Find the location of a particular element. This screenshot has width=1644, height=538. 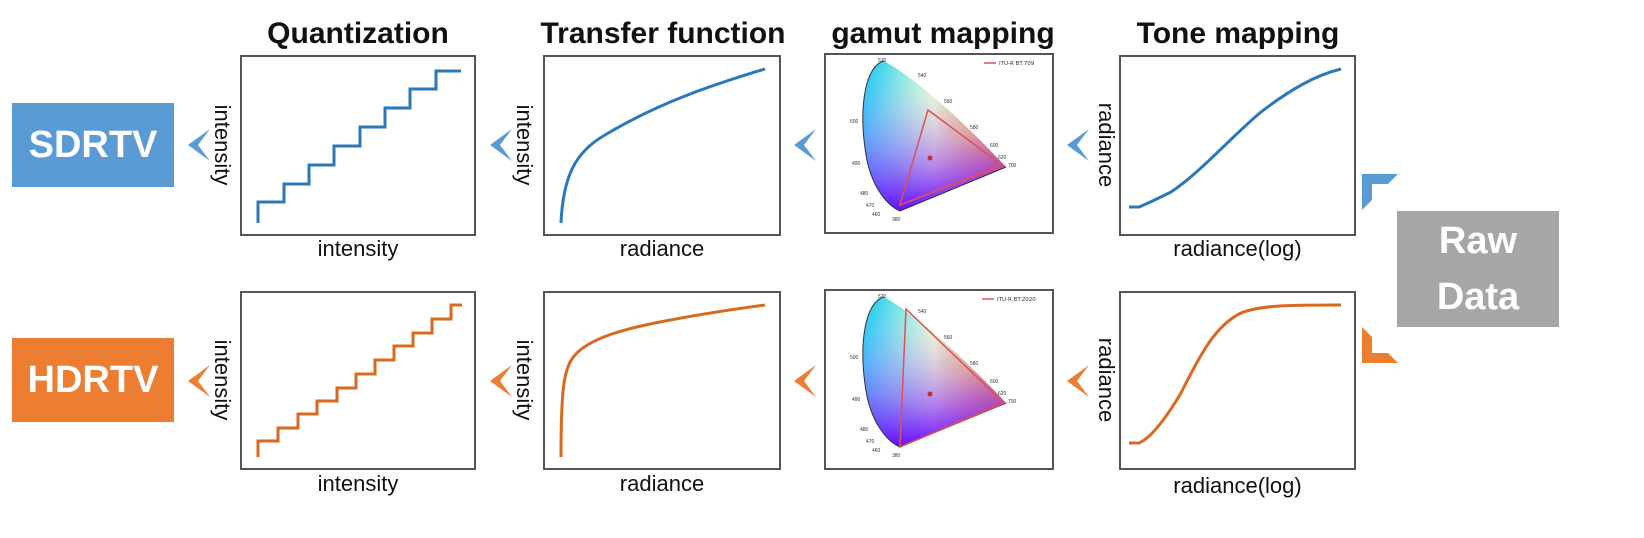

sdr-quantization-xlabel: intensity is located at coordinates (358, 248).